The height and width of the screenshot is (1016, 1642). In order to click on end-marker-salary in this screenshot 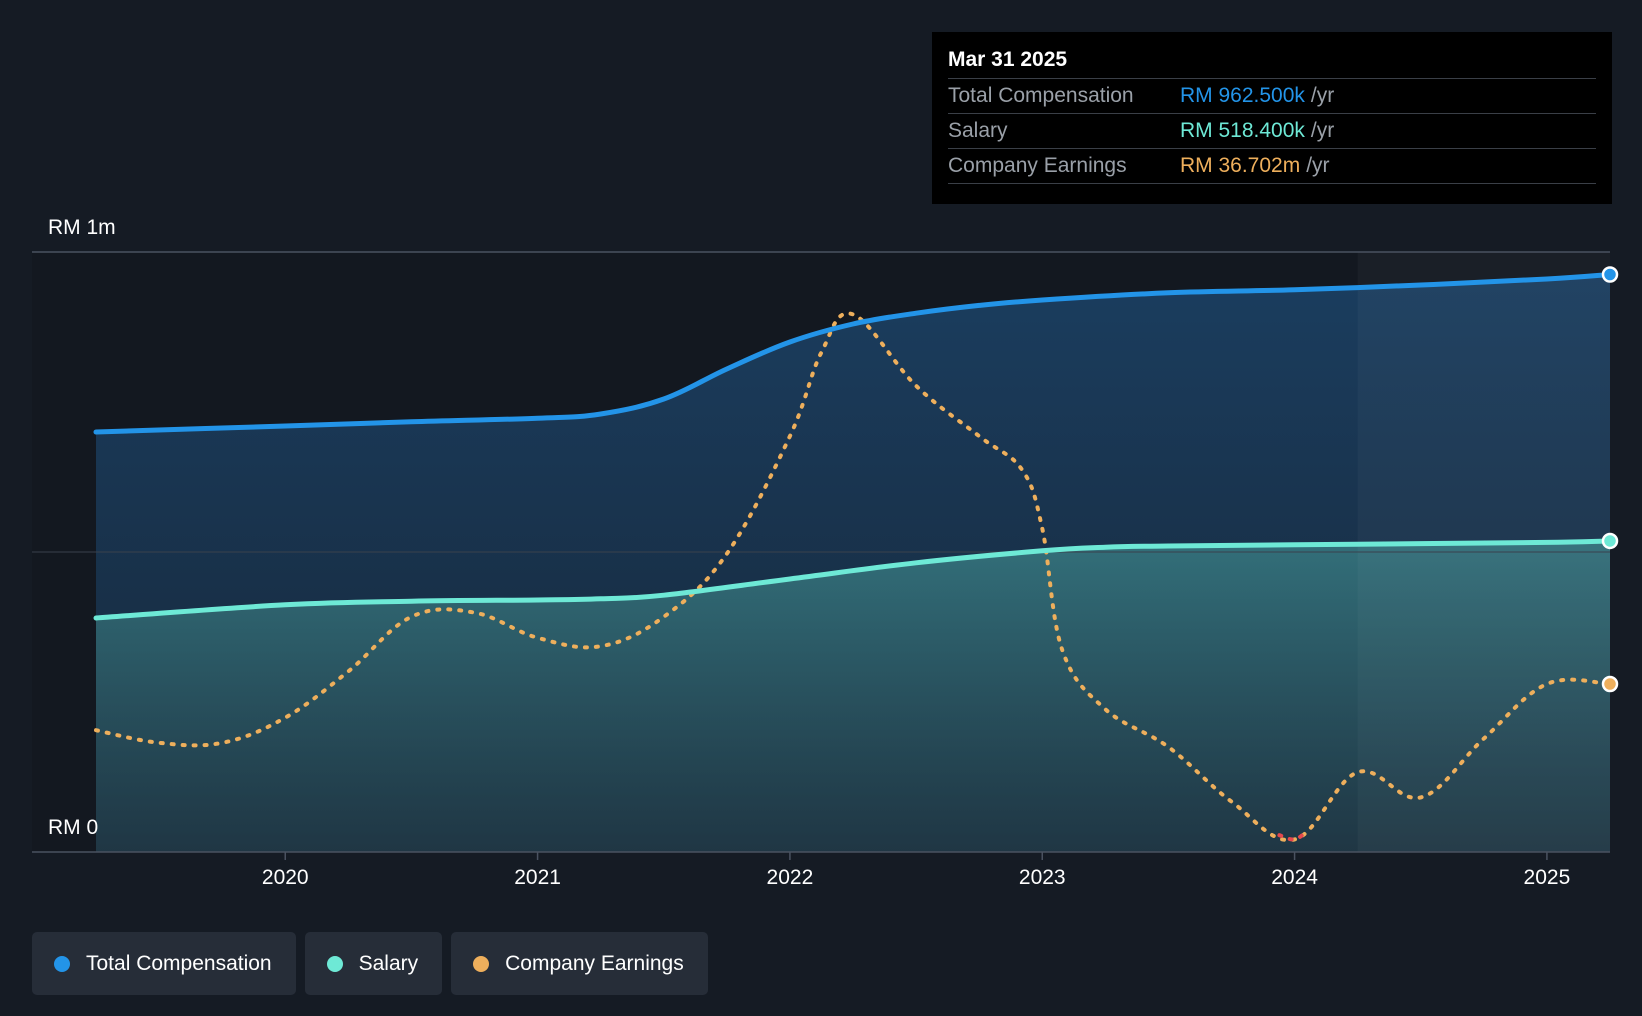, I will do `click(1610, 541)`.